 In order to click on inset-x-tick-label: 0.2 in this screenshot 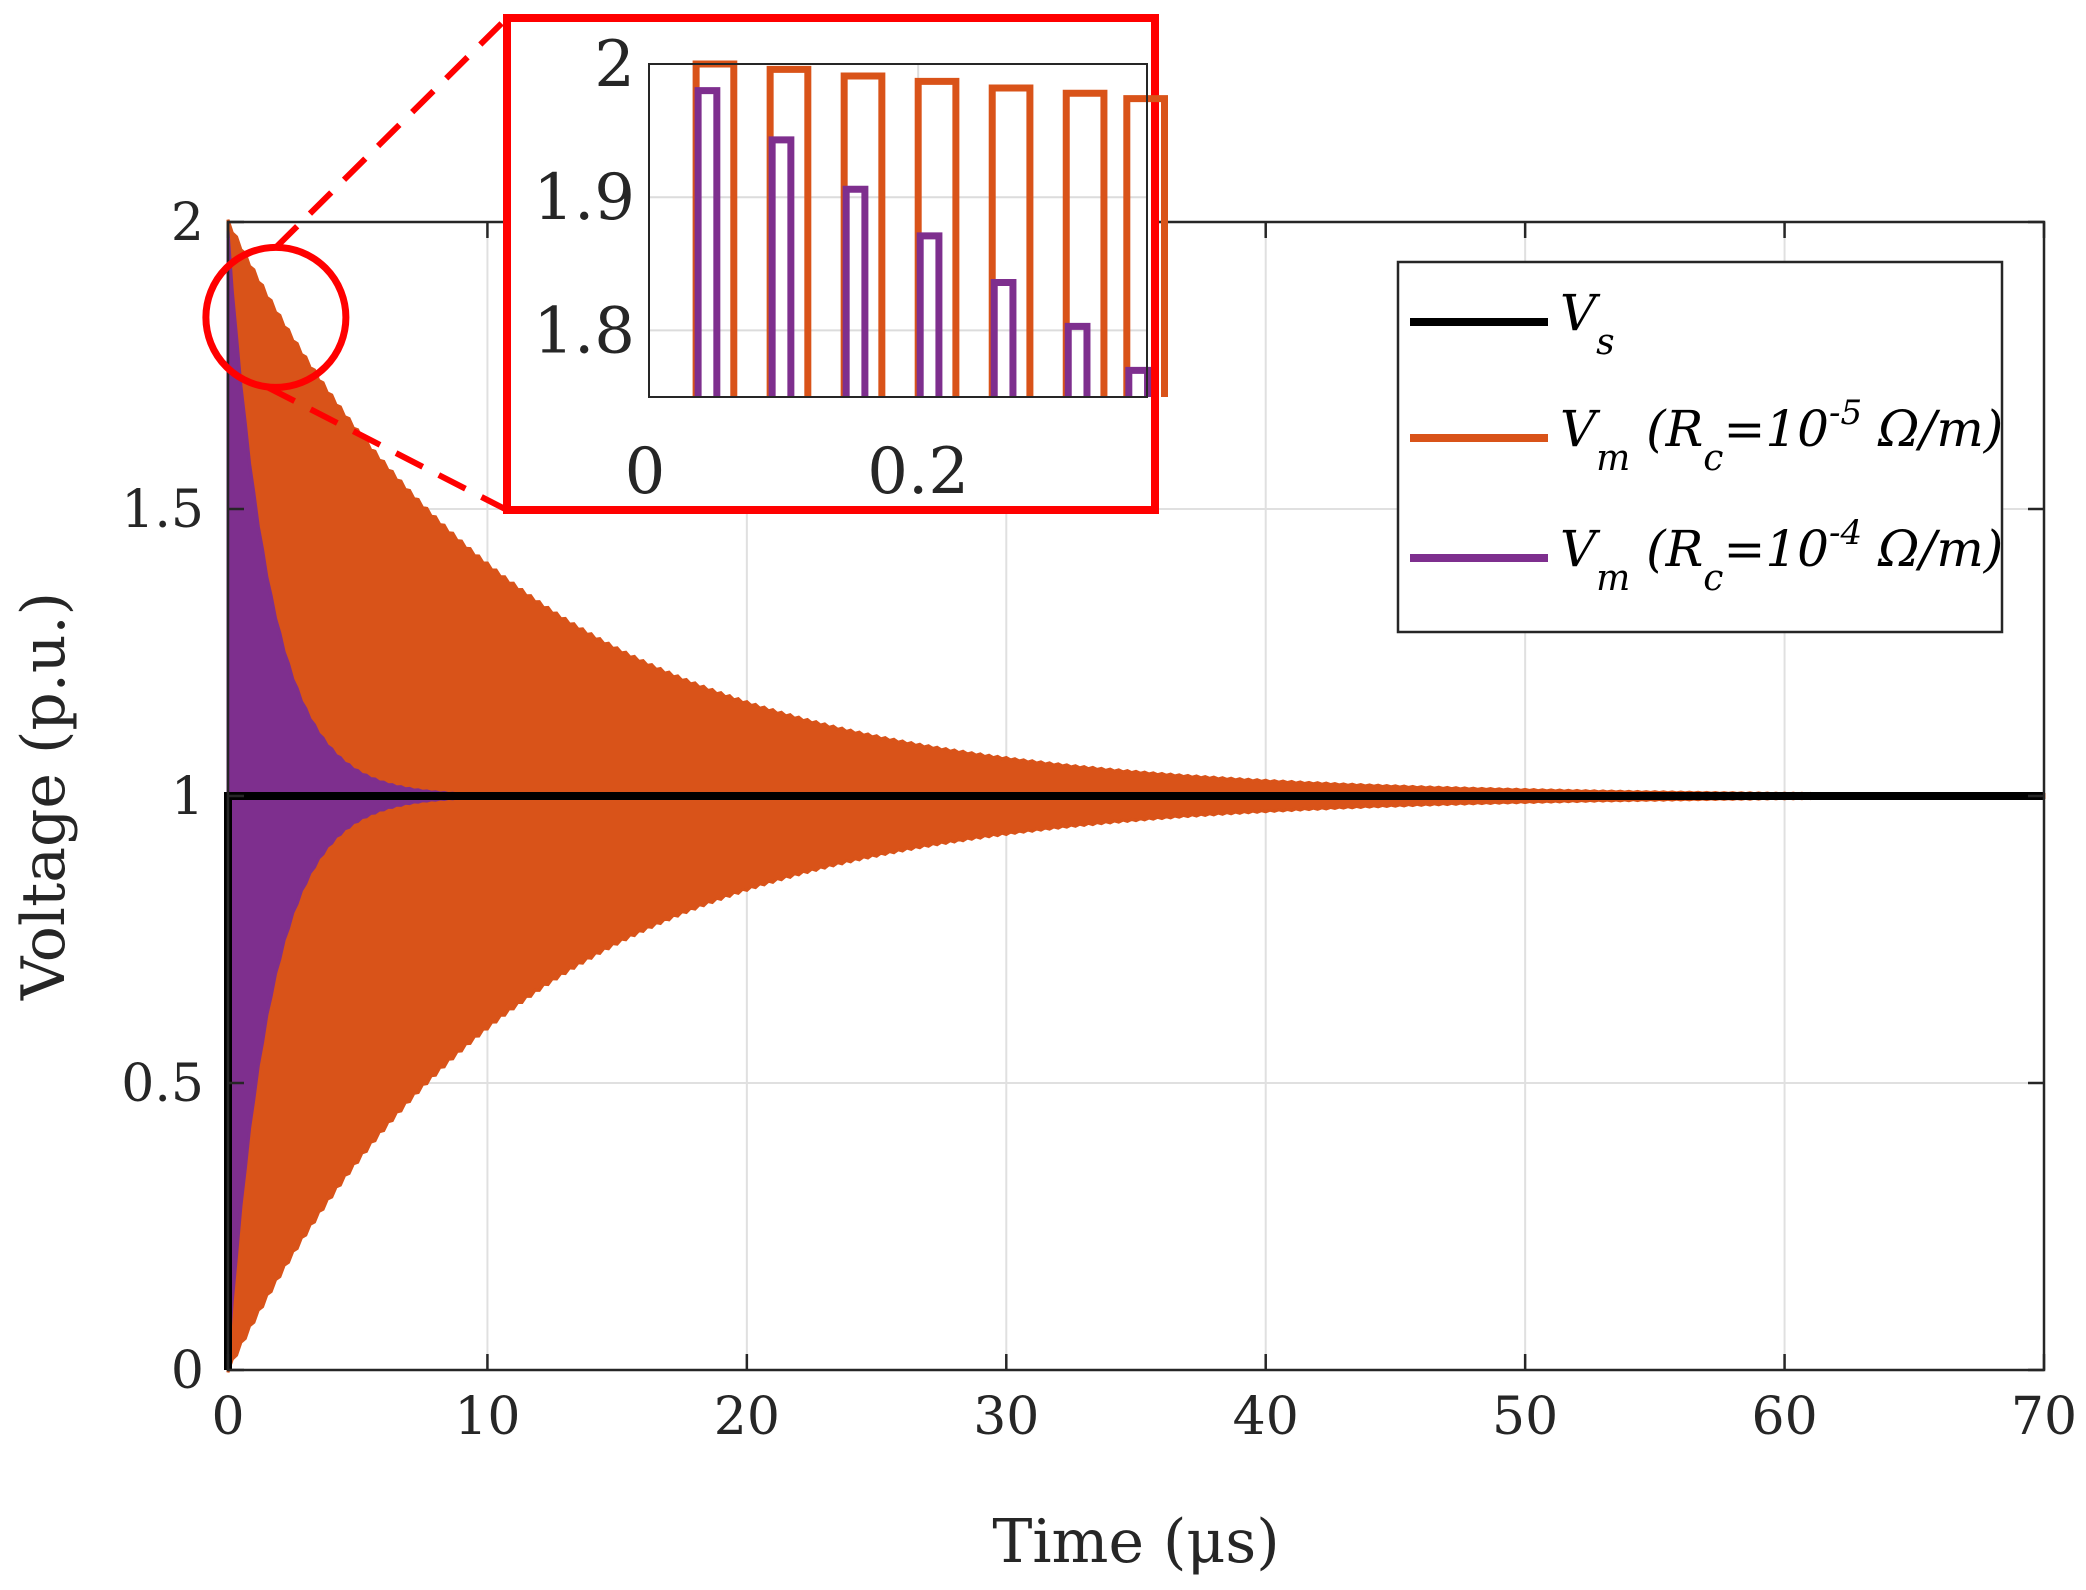, I will do `click(918, 472)`.